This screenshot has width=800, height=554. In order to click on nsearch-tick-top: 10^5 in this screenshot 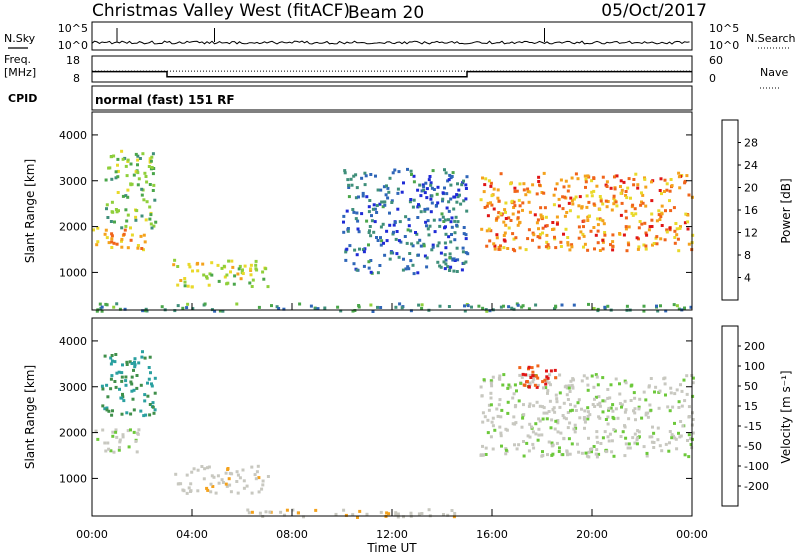, I will do `click(724, 28)`.